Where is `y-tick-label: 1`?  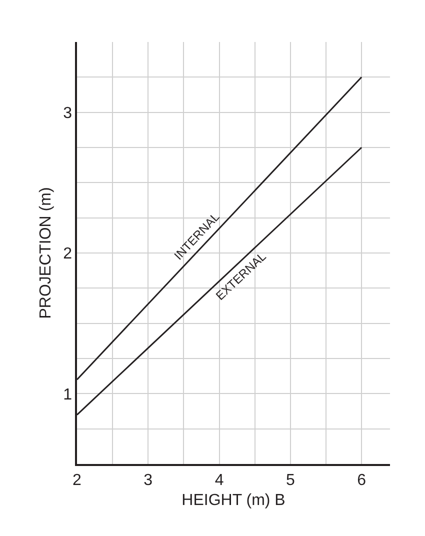 y-tick-label: 1 is located at coordinates (67, 395).